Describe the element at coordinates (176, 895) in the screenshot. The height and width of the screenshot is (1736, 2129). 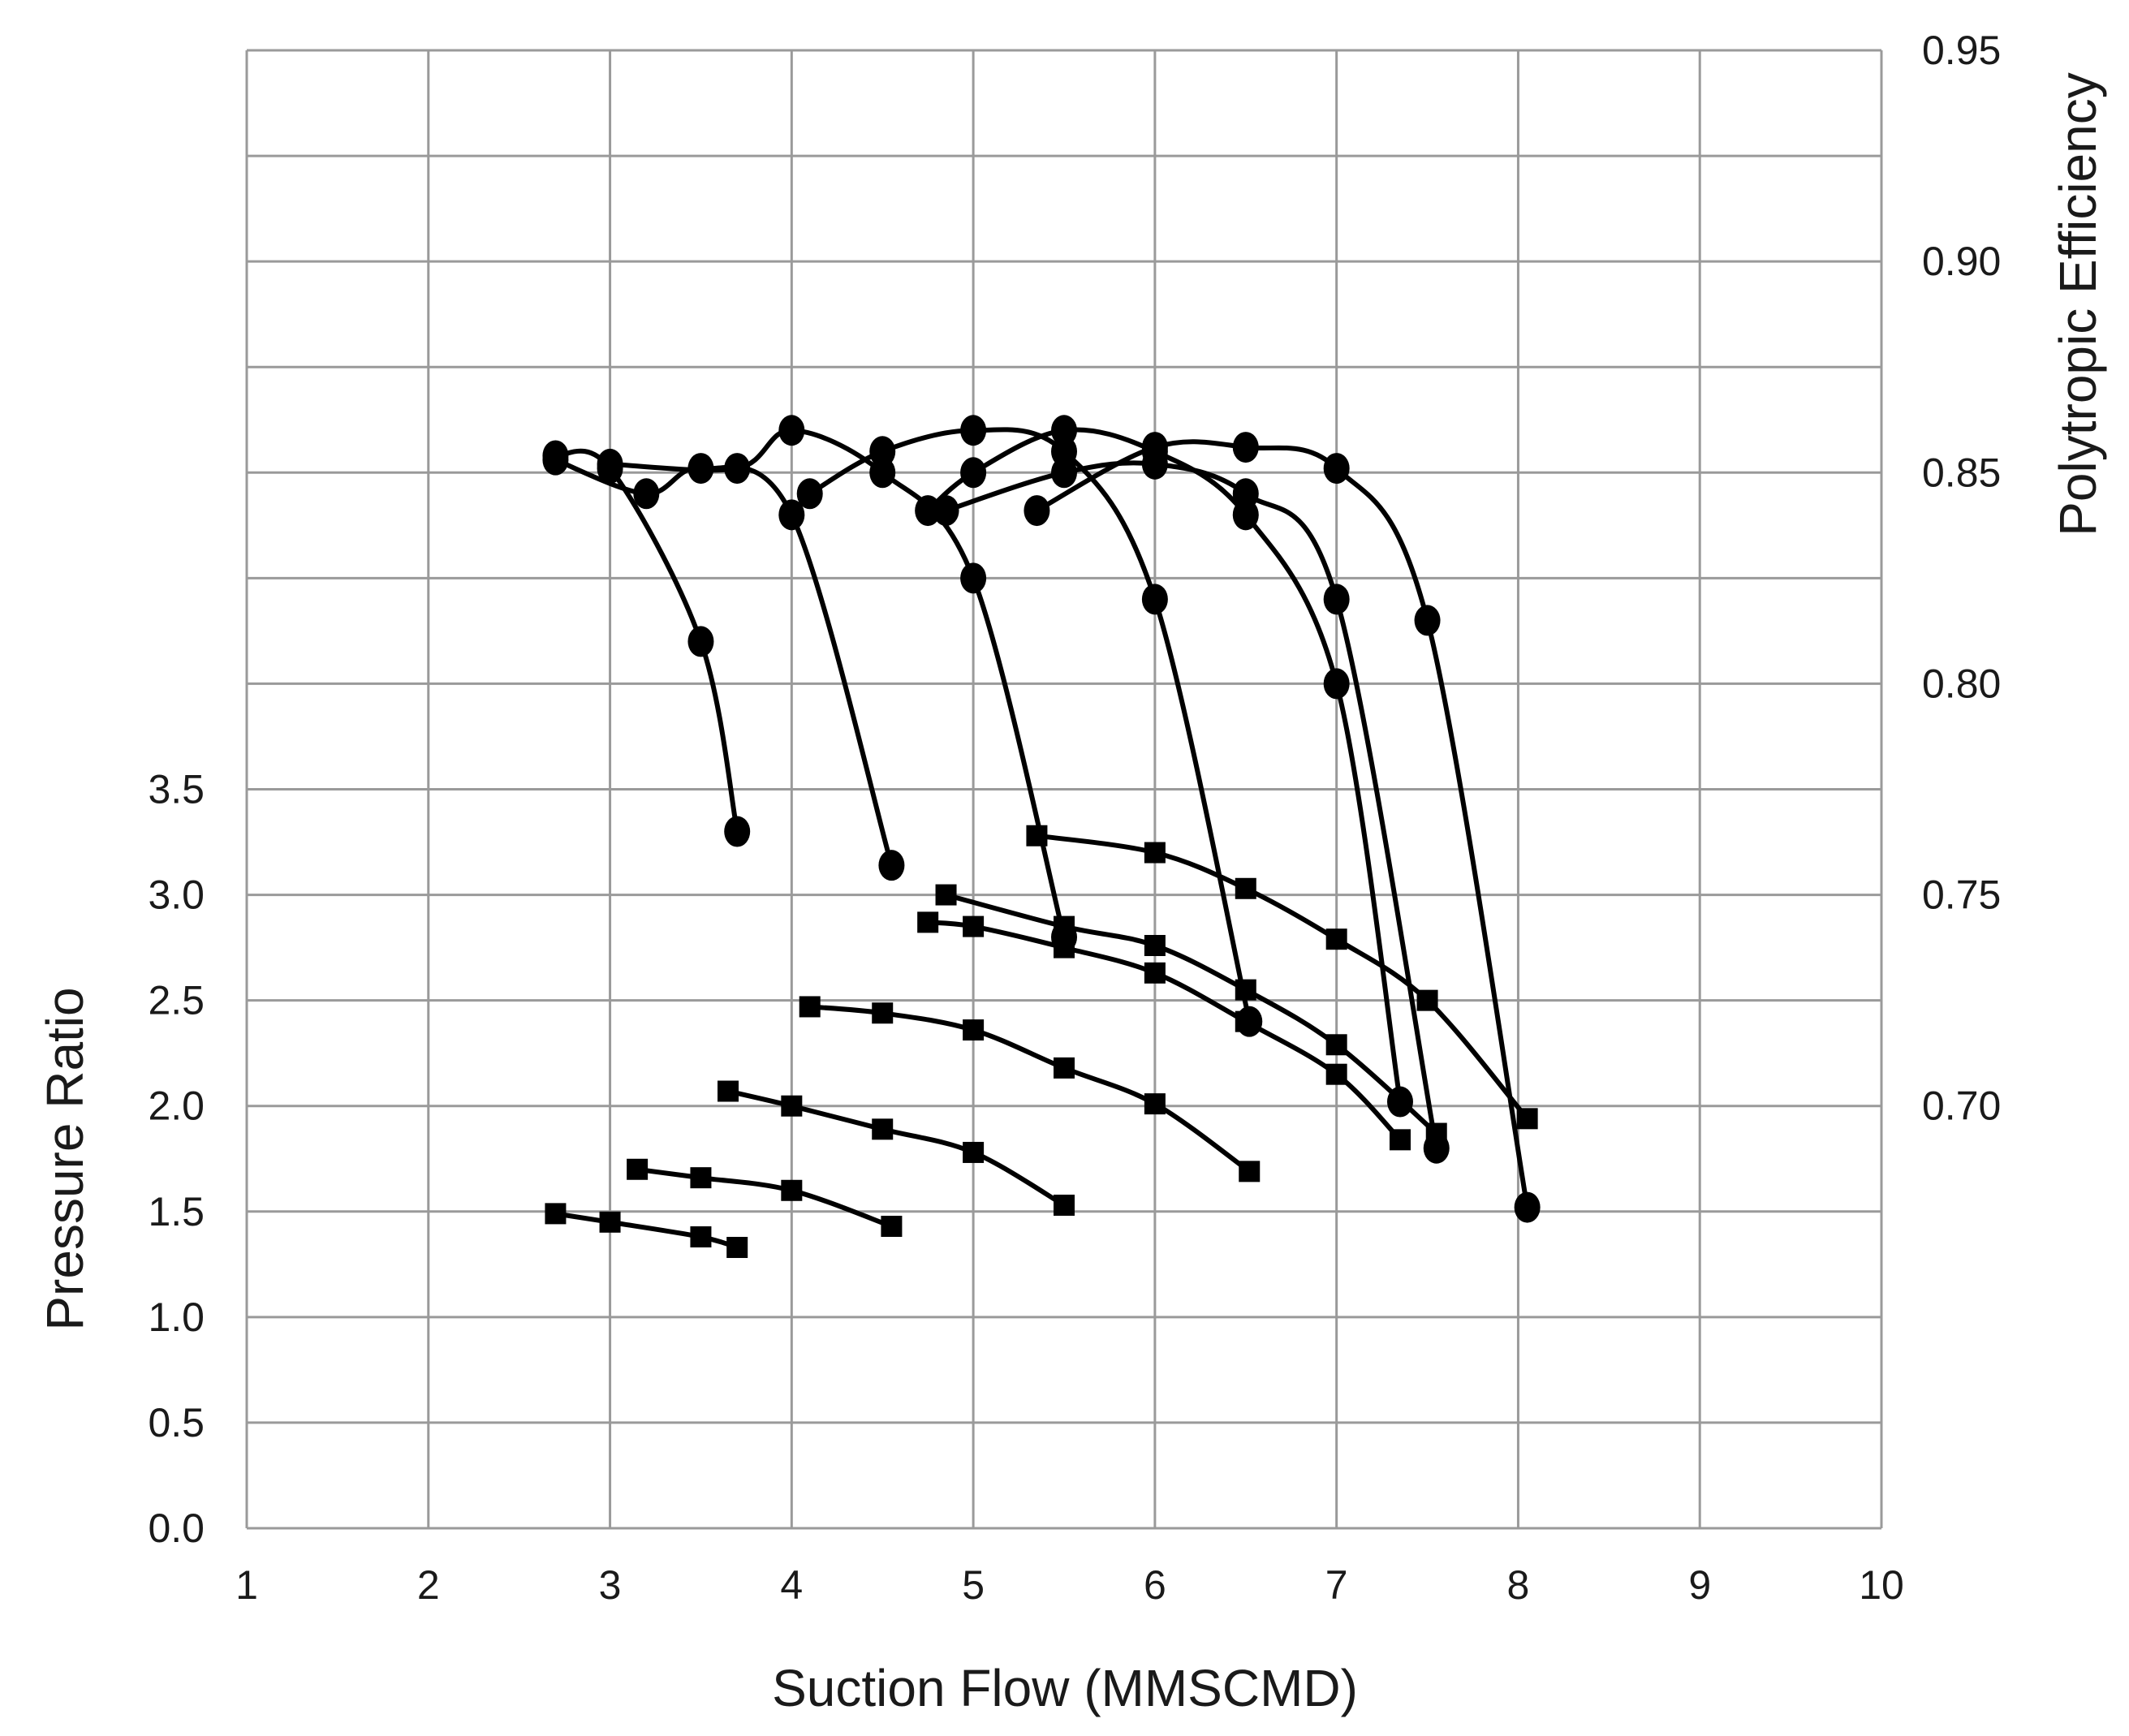
I see `y-tick-label-left: 3.0` at that location.